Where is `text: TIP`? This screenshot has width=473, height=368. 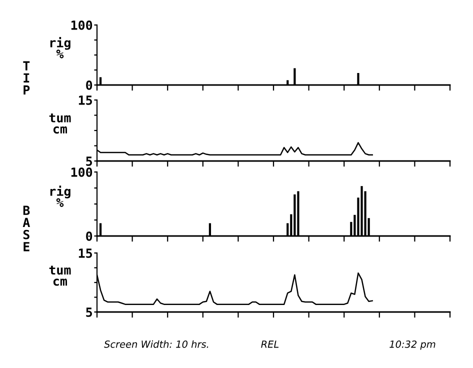
text: TIP is located at coordinates (26, 78).